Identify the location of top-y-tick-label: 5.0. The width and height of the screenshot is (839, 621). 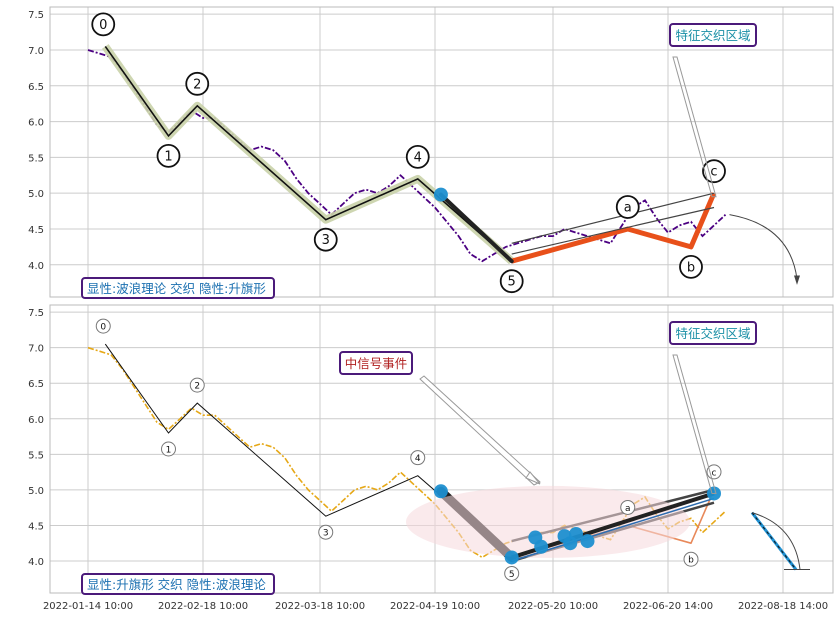
(36, 194).